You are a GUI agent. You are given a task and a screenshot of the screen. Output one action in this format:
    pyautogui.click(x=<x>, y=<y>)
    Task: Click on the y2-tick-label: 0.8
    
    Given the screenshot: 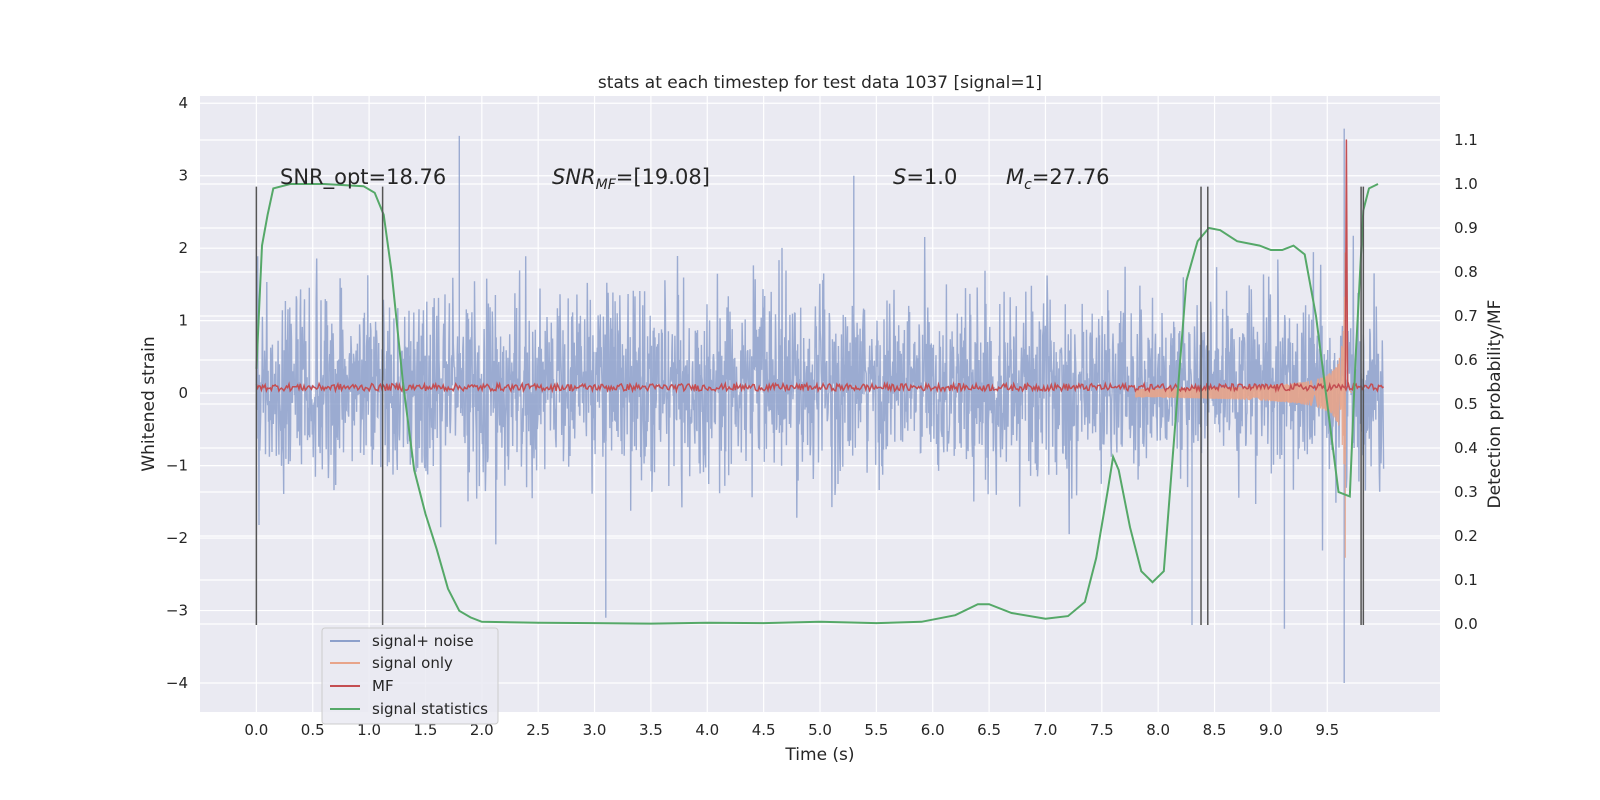 What is the action you would take?
    pyautogui.click(x=1466, y=272)
    